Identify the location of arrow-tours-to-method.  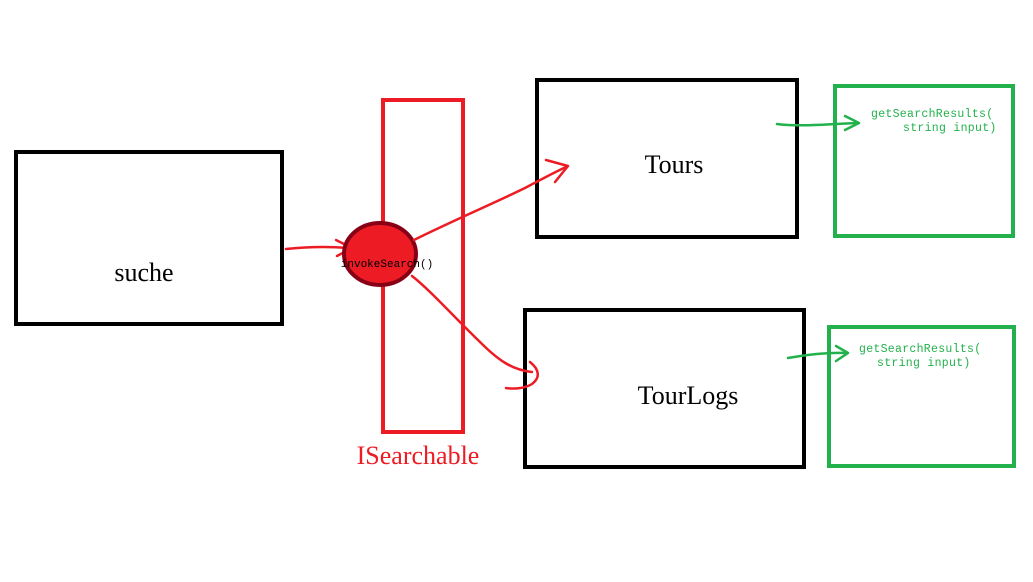
(818, 123).